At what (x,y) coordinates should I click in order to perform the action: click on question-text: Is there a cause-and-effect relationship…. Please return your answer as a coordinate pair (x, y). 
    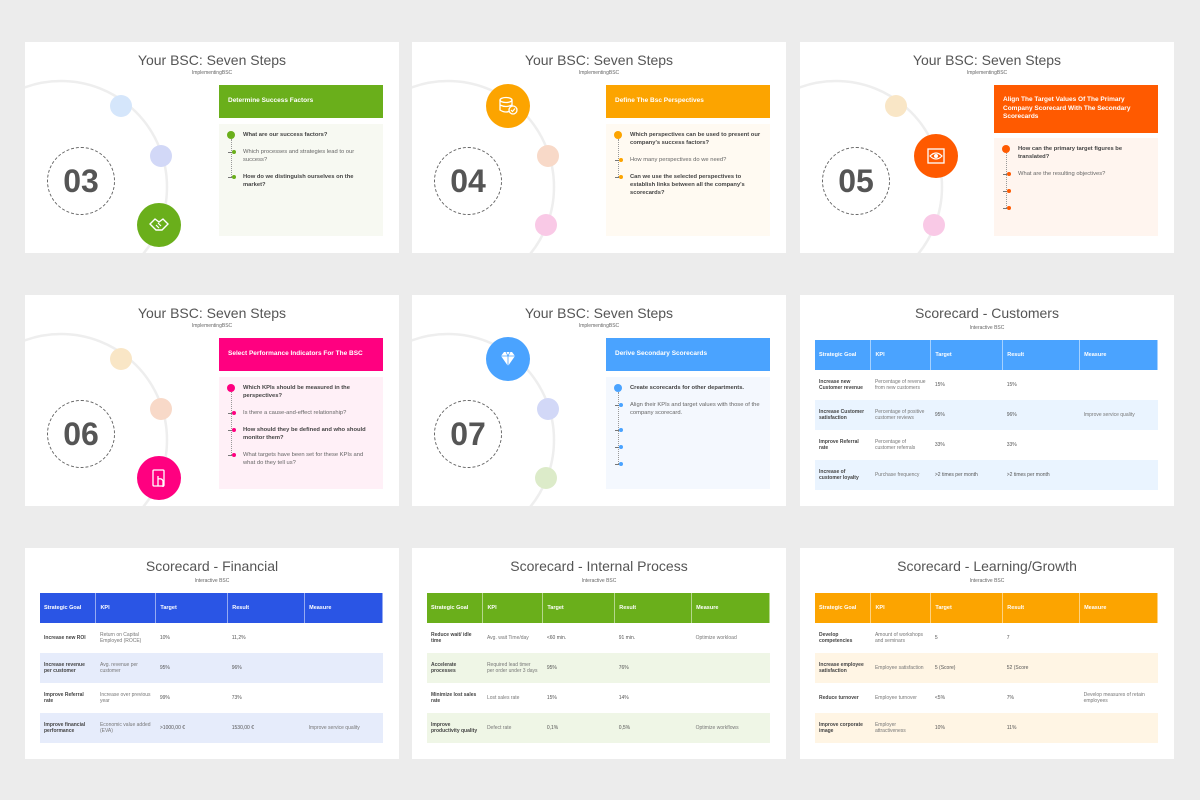
    Looking at the image, I should click on (295, 413).